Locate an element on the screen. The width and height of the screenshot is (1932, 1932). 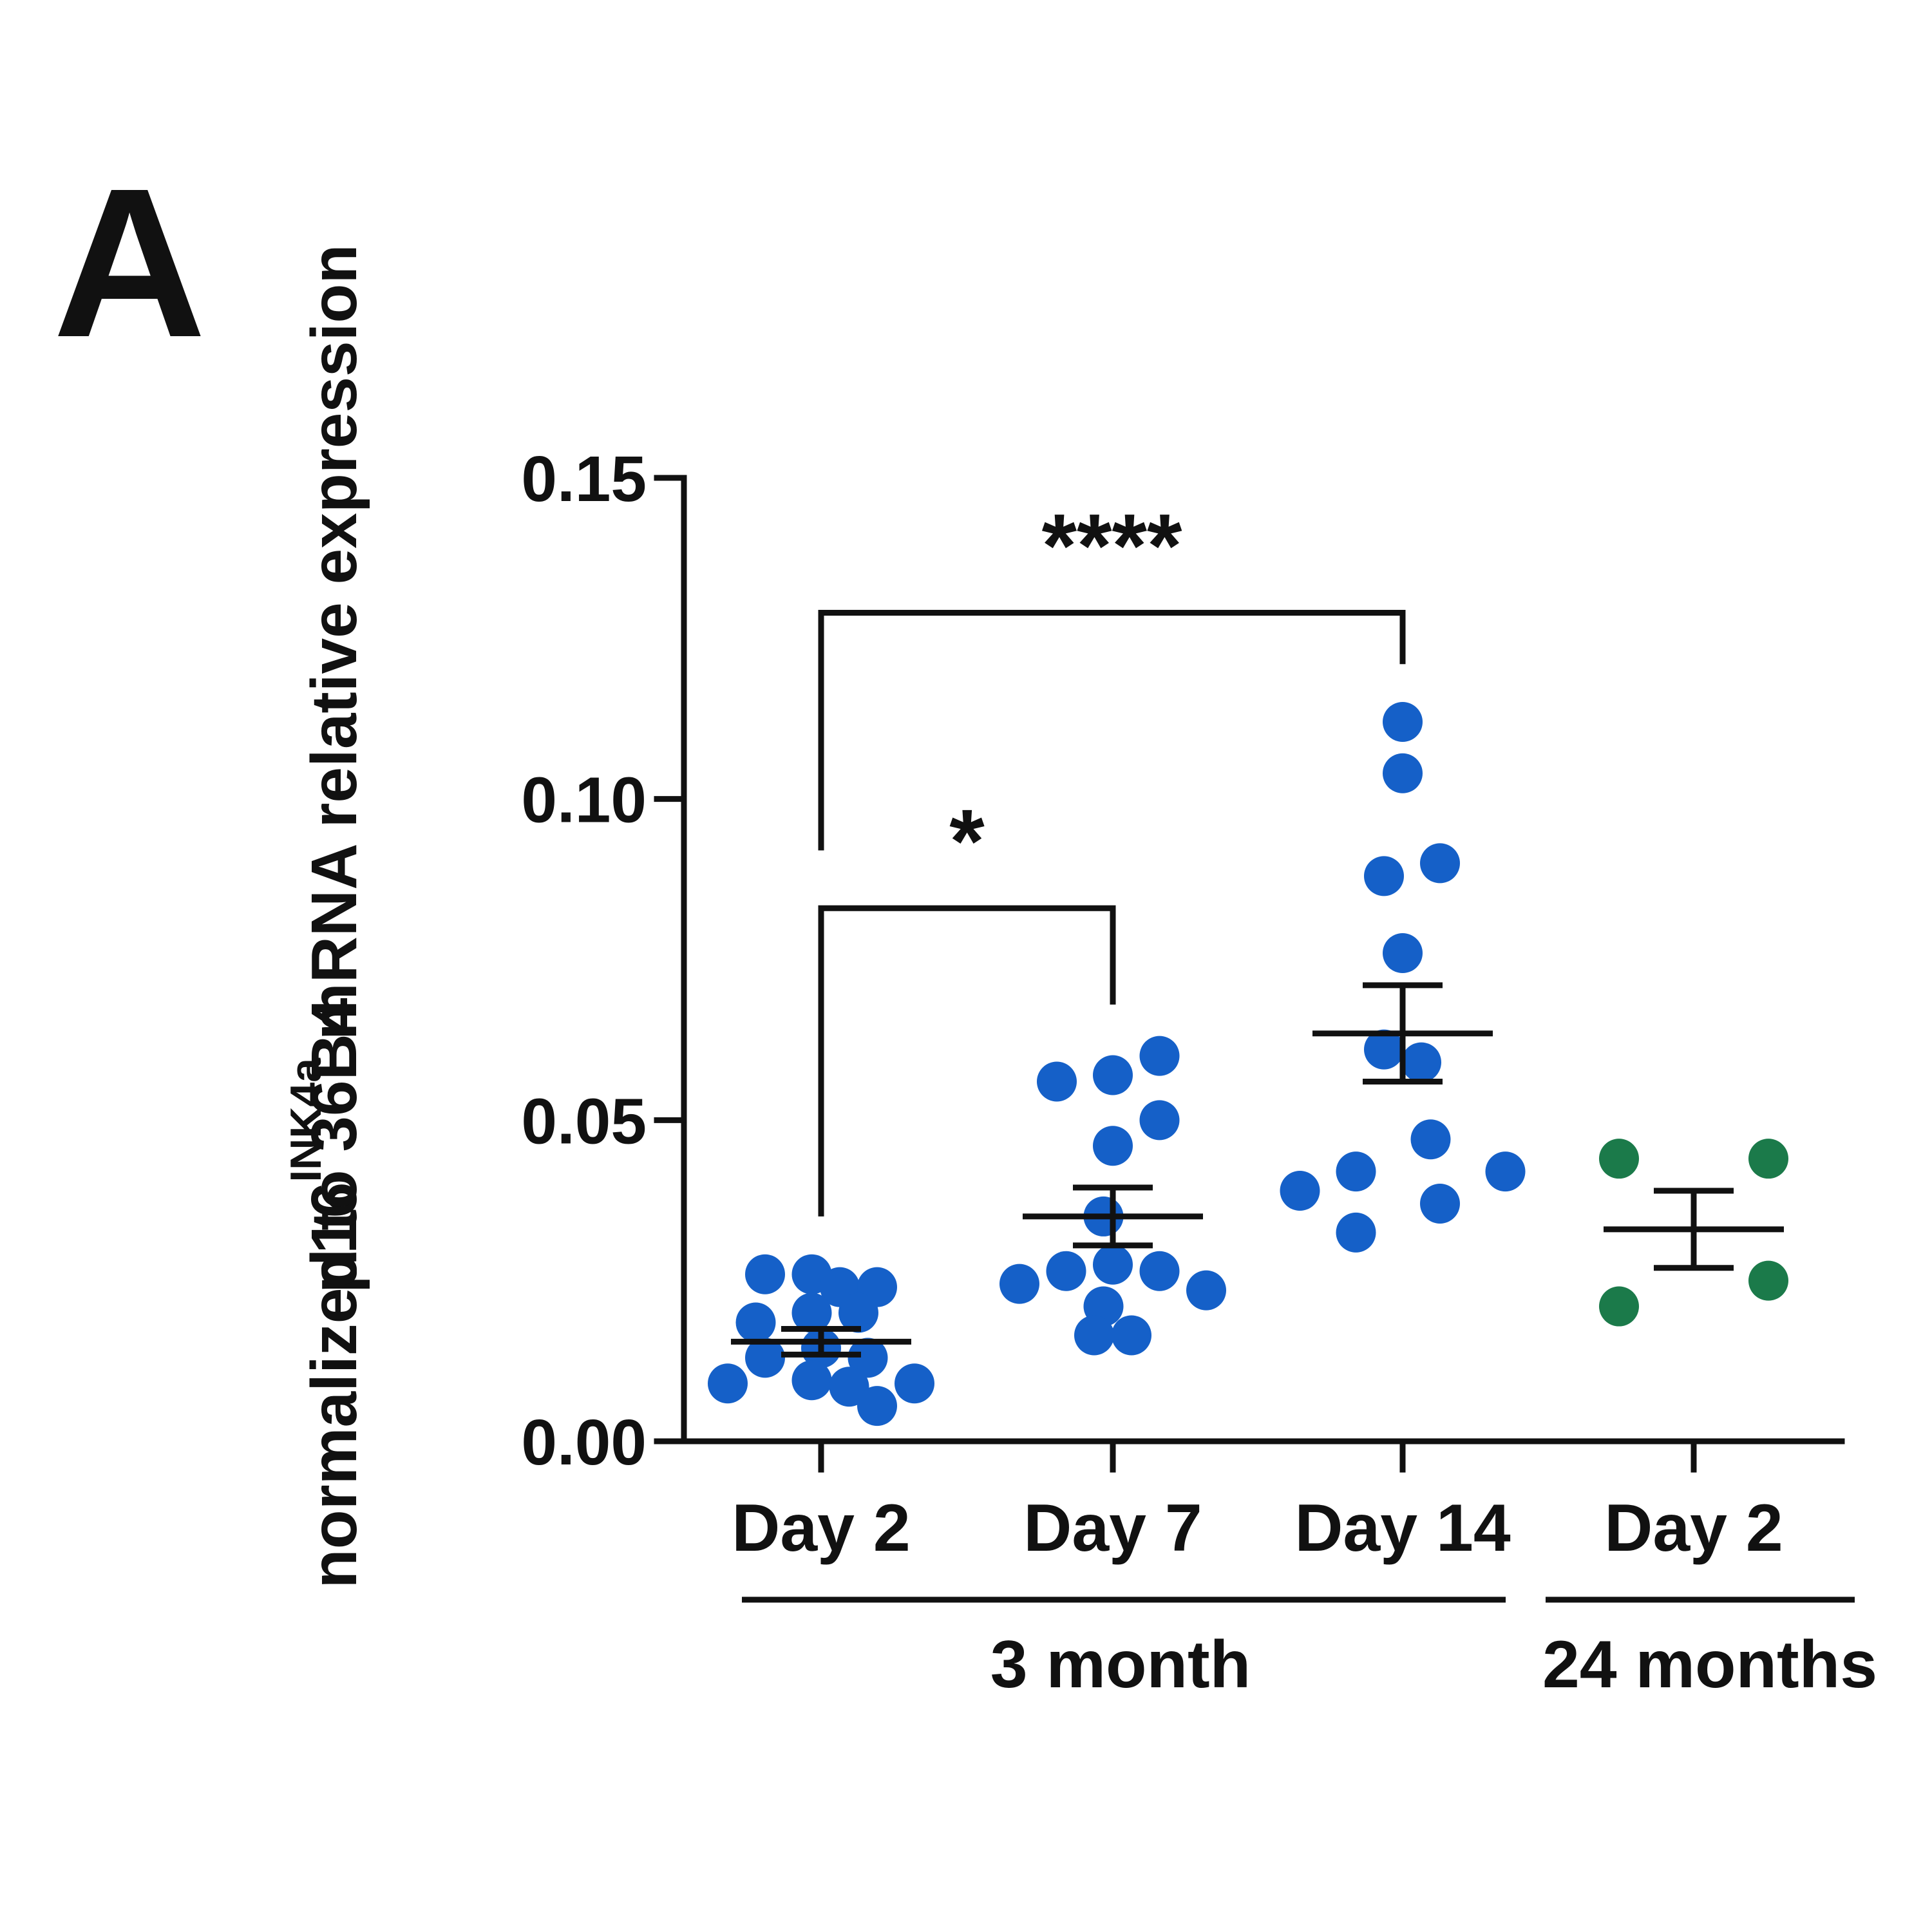
x-tick-label: Day 7 is located at coordinates (1112, 1529).